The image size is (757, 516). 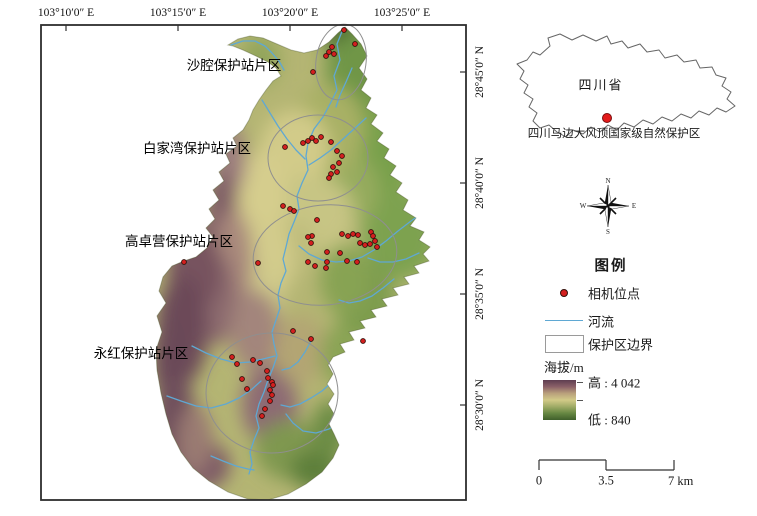 I want to click on legend-elev-low: 低 : 840, so click(x=609, y=420).